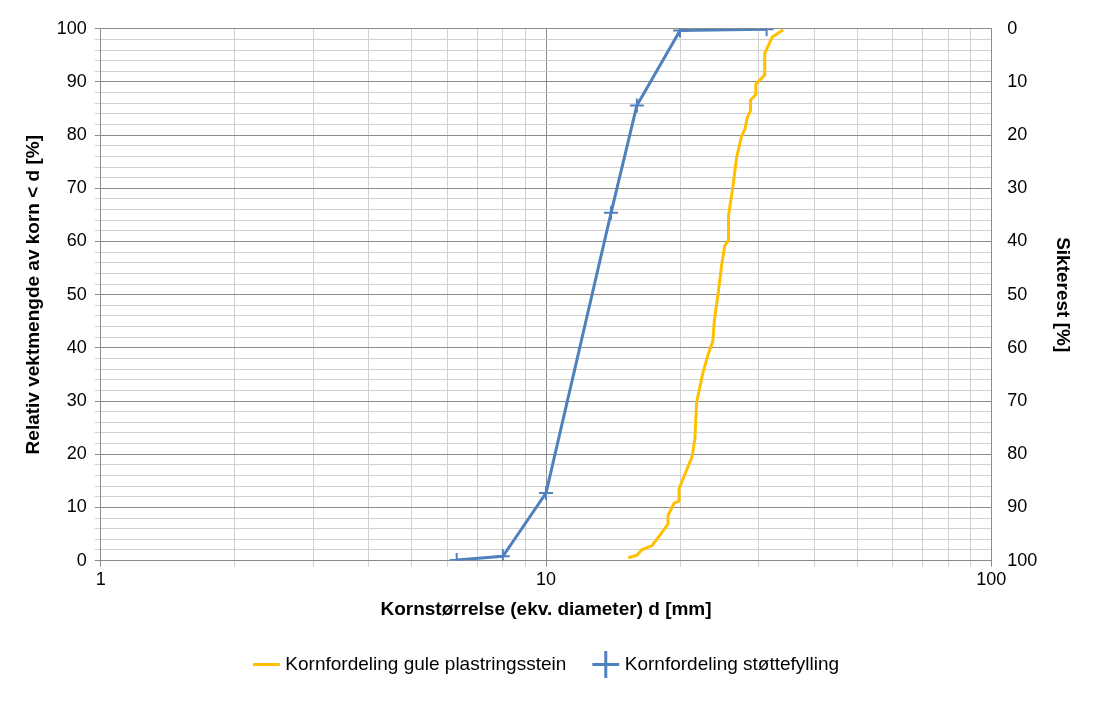 The width and height of the screenshot is (1096, 702). Describe the element at coordinates (76, 134) in the screenshot. I see `y-tick-label: 80` at that location.